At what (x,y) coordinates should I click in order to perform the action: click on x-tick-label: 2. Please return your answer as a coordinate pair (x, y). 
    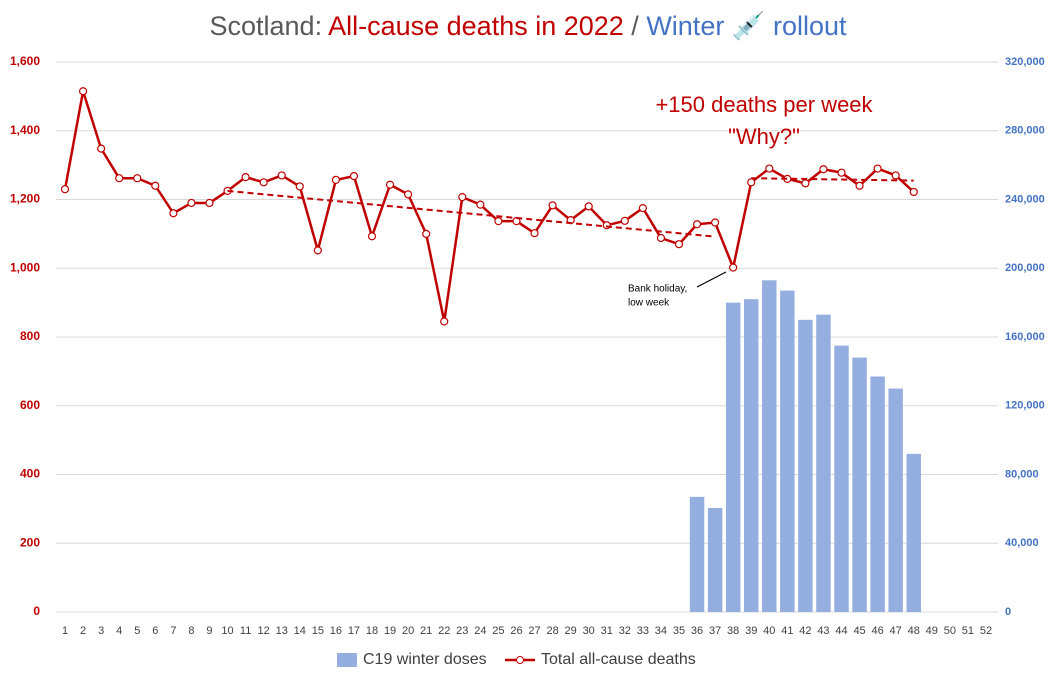
    Looking at the image, I should click on (83, 631).